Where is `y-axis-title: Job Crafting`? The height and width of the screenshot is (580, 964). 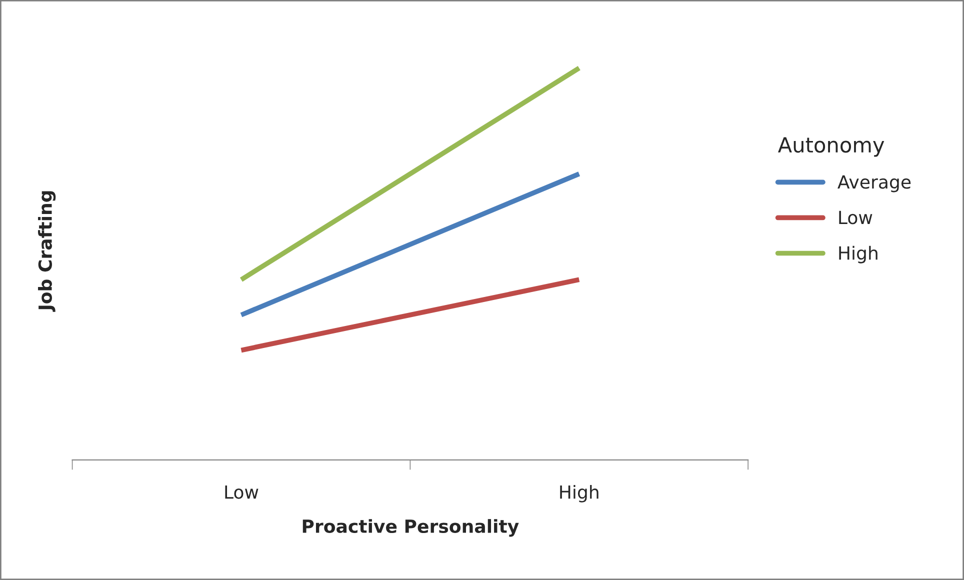
y-axis-title: Job Crafting is located at coordinates (47, 251).